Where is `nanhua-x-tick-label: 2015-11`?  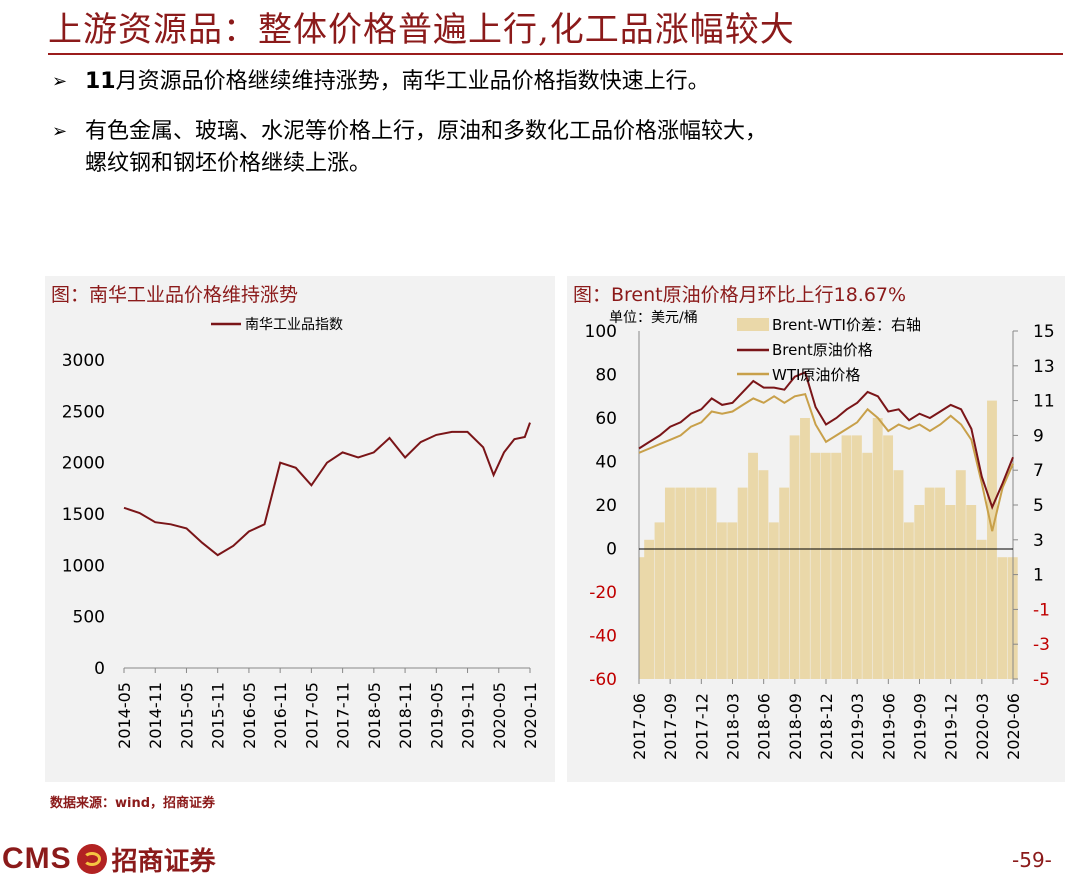
nanhua-x-tick-label: 2015-11 is located at coordinates (218, 715).